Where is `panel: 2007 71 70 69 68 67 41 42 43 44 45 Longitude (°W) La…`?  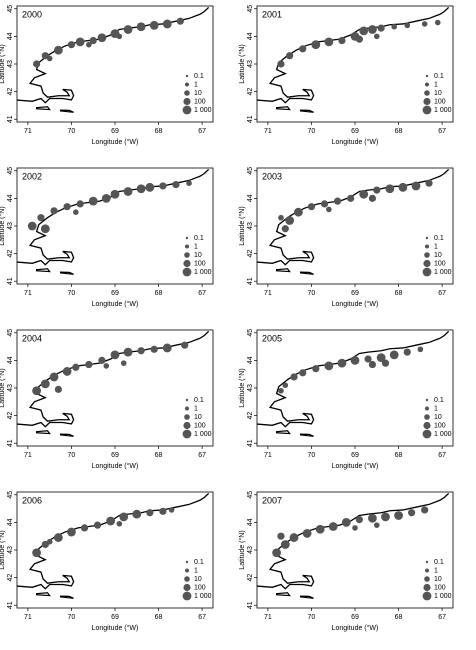
panel: 2007 71 70 69 68 67 41 42 43 44 45 Longitude (°W) La… is located at coordinates (346, 561).